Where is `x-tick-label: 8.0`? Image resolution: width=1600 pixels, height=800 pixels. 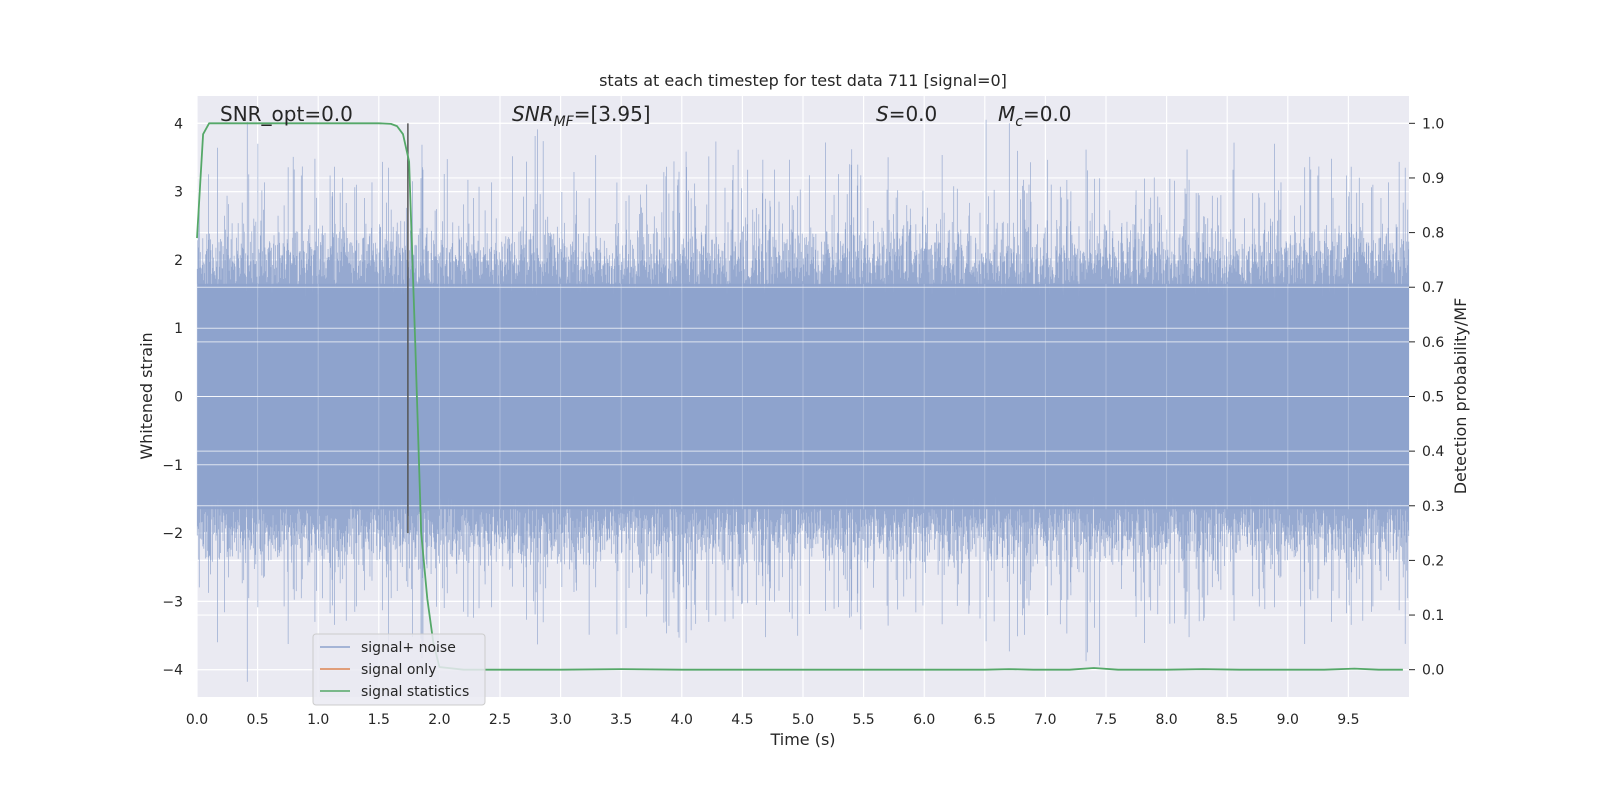
x-tick-label: 8.0 is located at coordinates (1166, 720).